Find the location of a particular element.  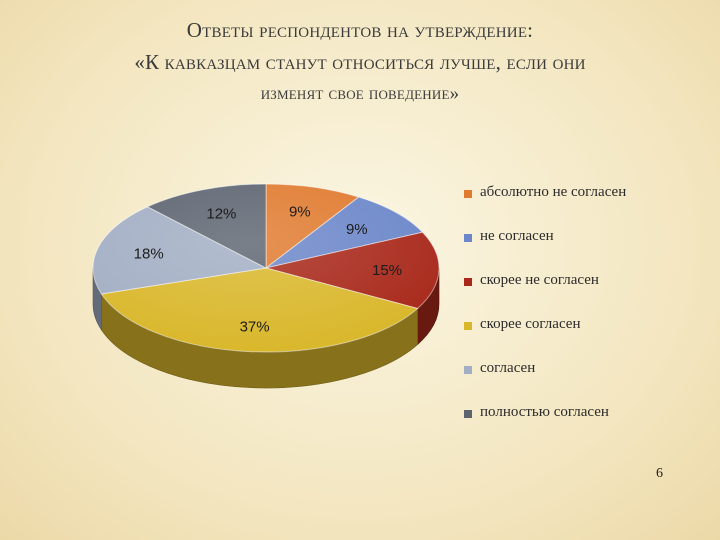

pie-labels: 9% 9% 15% 37% 18% 12% is located at coordinates (268, 270).